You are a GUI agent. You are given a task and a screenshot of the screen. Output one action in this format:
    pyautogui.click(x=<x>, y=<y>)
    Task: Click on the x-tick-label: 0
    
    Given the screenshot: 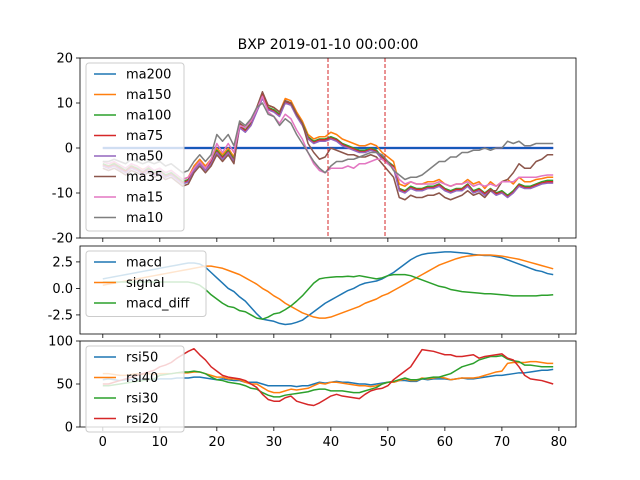 What is the action you would take?
    pyautogui.click(x=103, y=442)
    